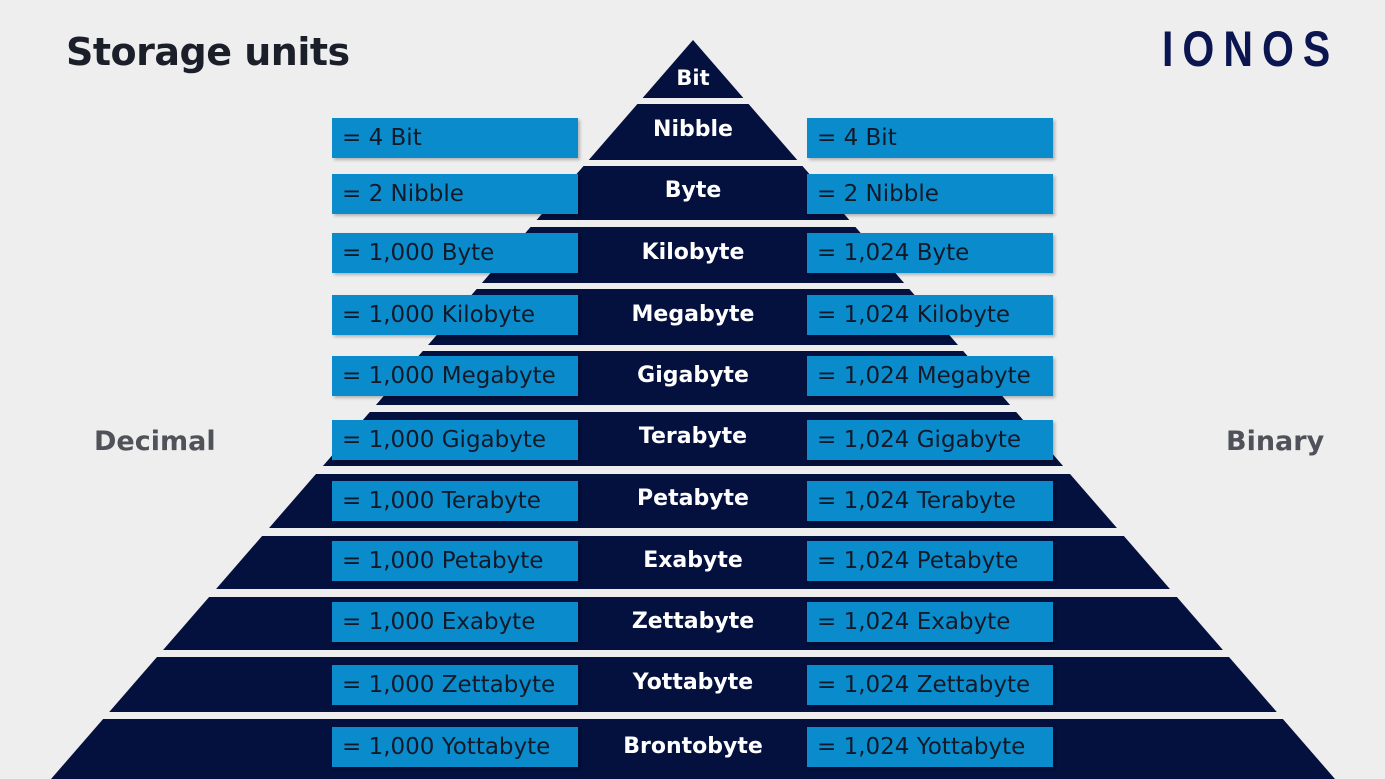  Describe the element at coordinates (930, 253) in the screenshot. I see `binary-equivalent-kilobyte: = 1,024 Byte` at that location.